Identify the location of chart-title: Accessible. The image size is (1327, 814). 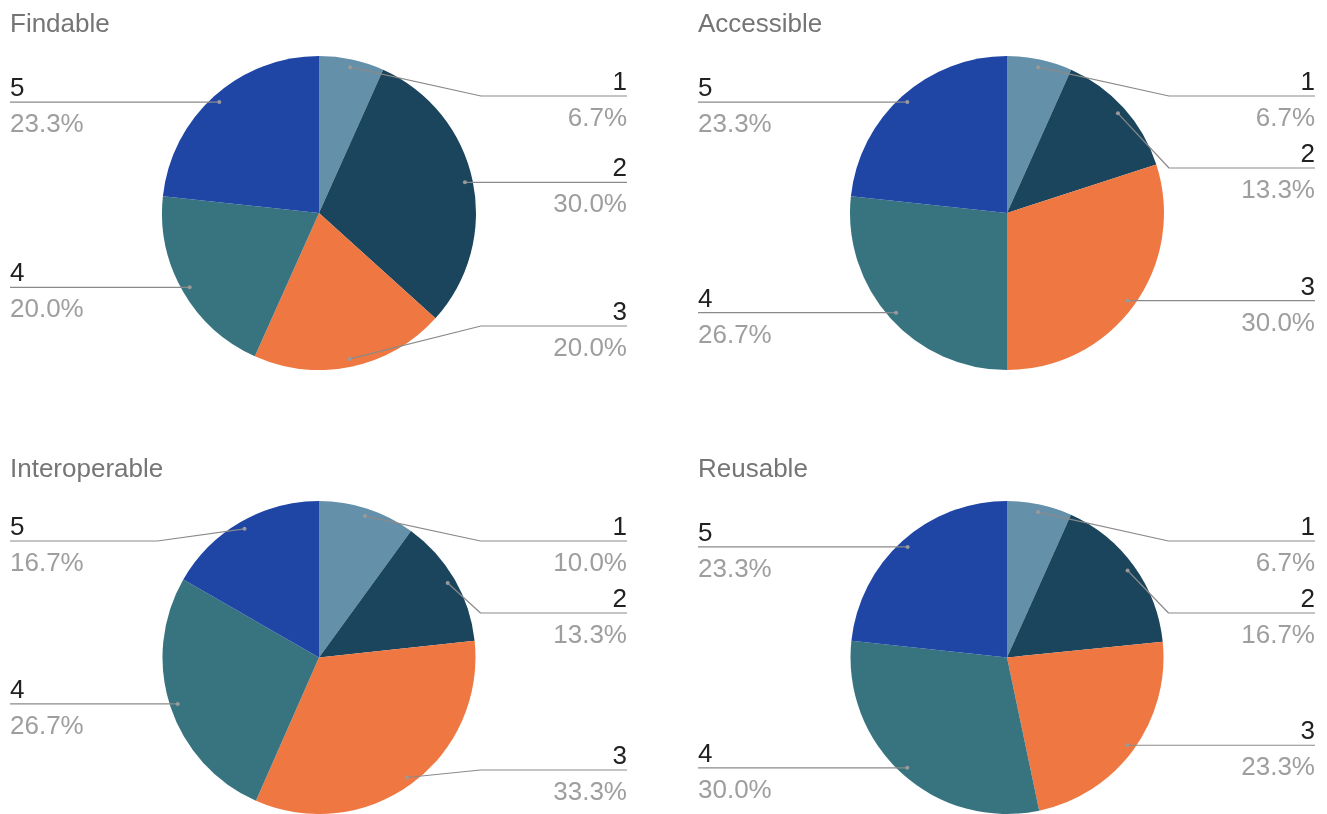
(760, 23).